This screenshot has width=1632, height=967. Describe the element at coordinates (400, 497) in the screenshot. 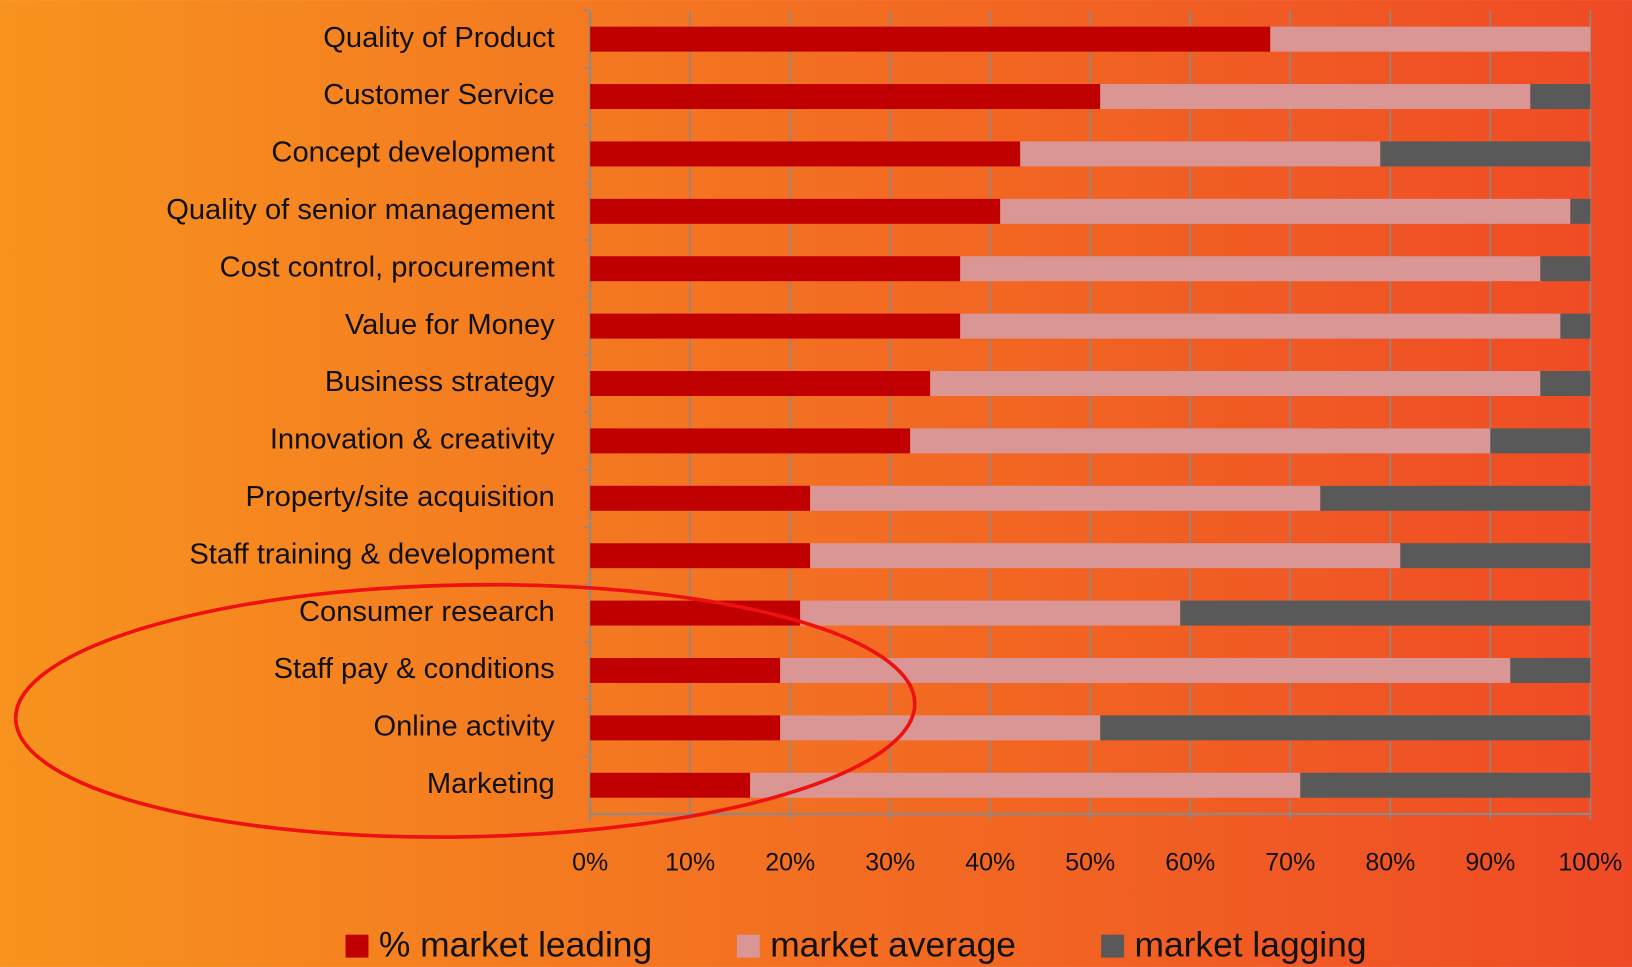

I see `y-tick-label: Property/site acquisition` at that location.